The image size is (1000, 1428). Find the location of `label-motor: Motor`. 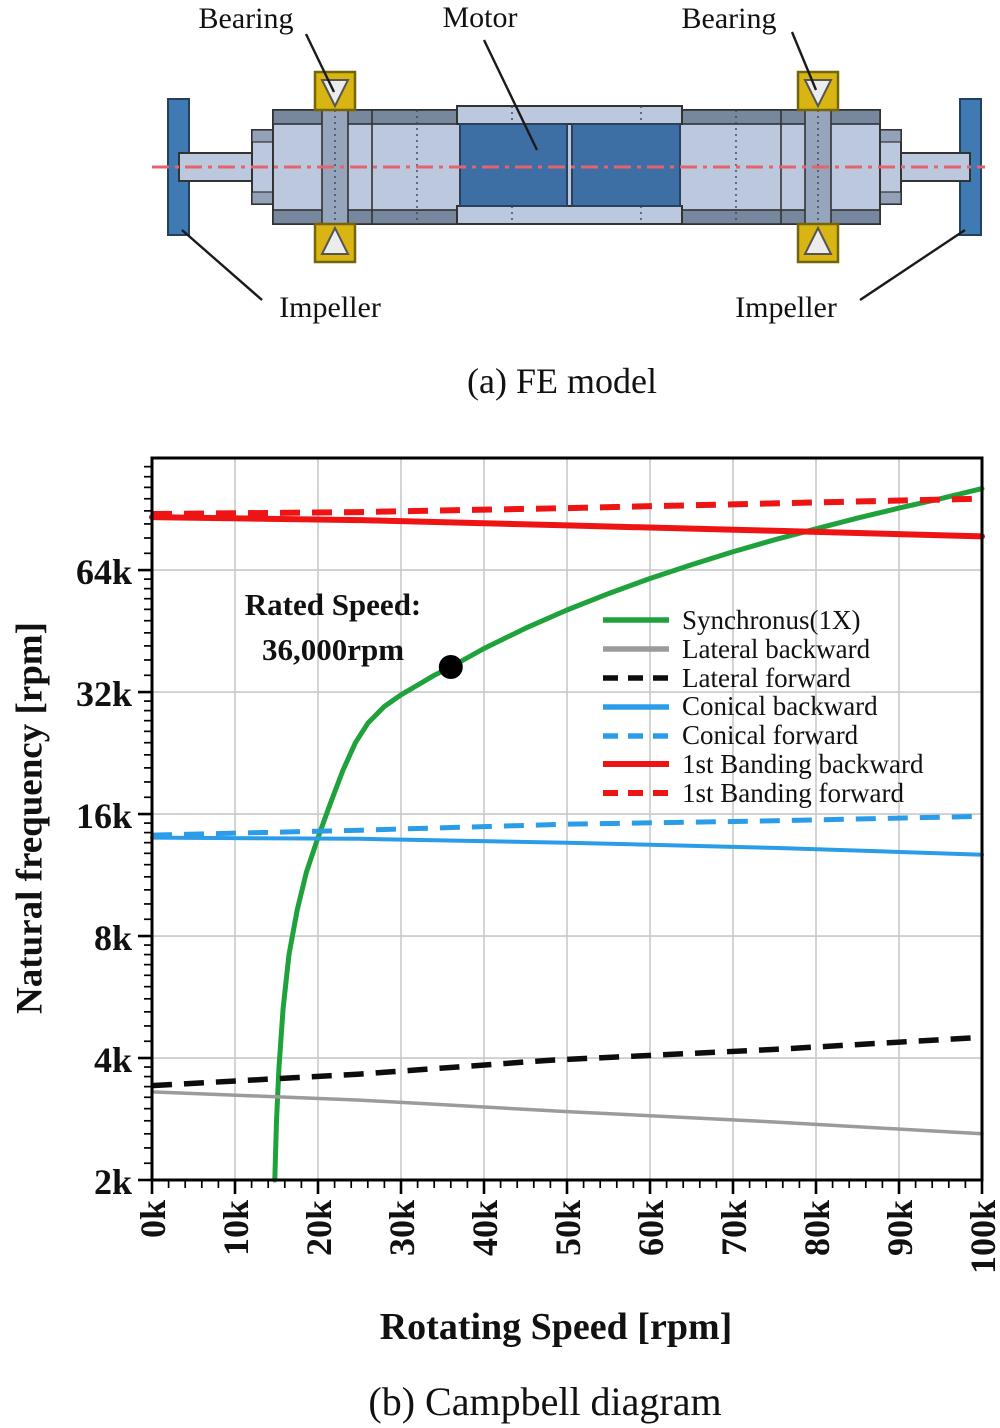

label-motor: Motor is located at coordinates (480, 17).